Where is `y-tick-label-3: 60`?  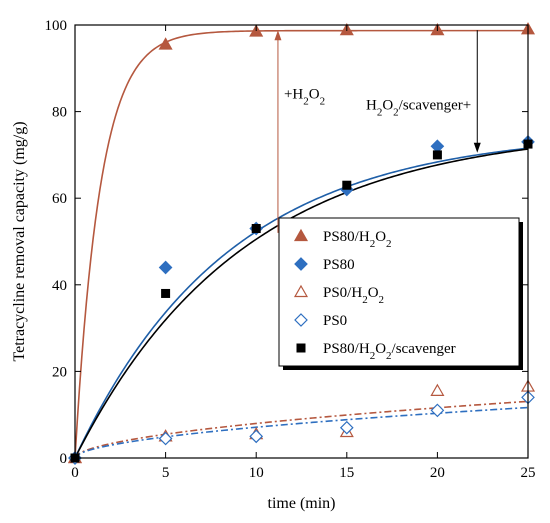
y-tick-label-3: 60 is located at coordinates (59, 199).